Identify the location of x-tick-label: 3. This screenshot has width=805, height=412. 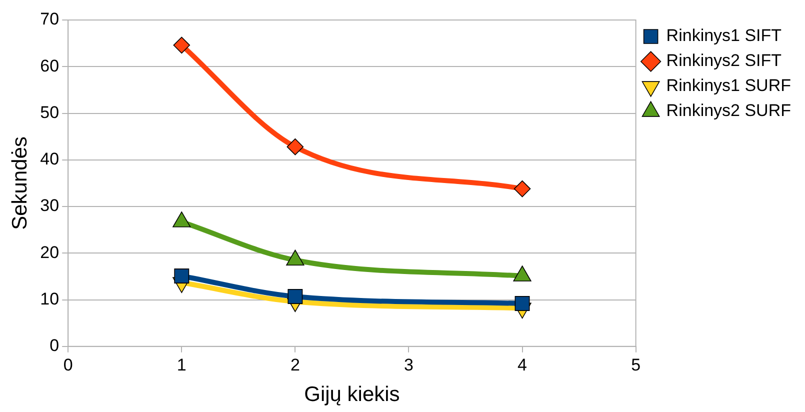
(409, 364).